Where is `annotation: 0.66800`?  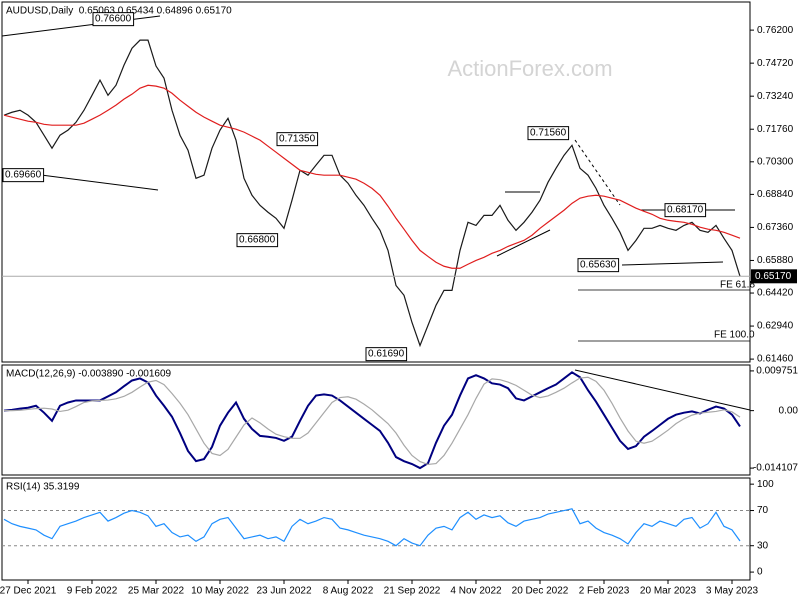
annotation: 0.66800 is located at coordinates (257, 240).